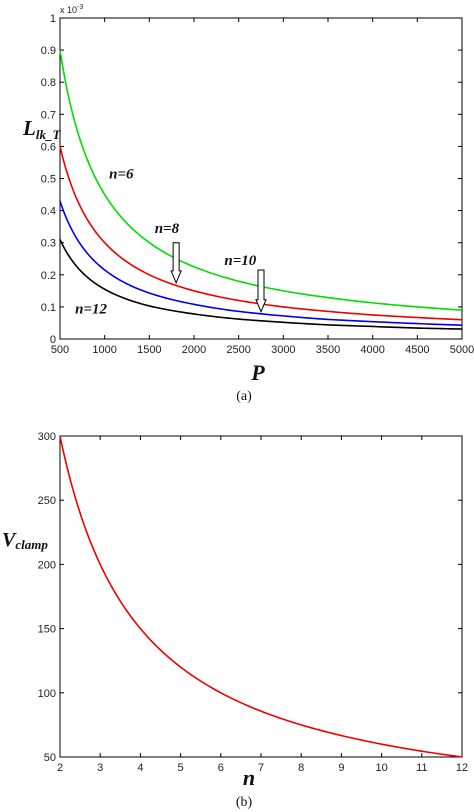 The width and height of the screenshot is (474, 812). What do you see at coordinates (48, 212) in the screenshot?
I see `y-tick-label: 0.4` at bounding box center [48, 212].